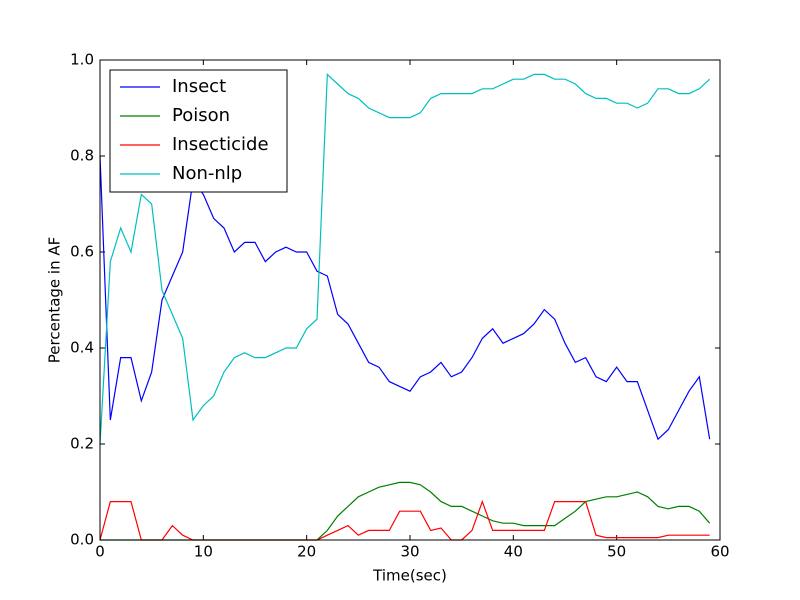 The width and height of the screenshot is (800, 600). Describe the element at coordinates (220, 144) in the screenshot. I see `legend-label: Insecticide` at that location.